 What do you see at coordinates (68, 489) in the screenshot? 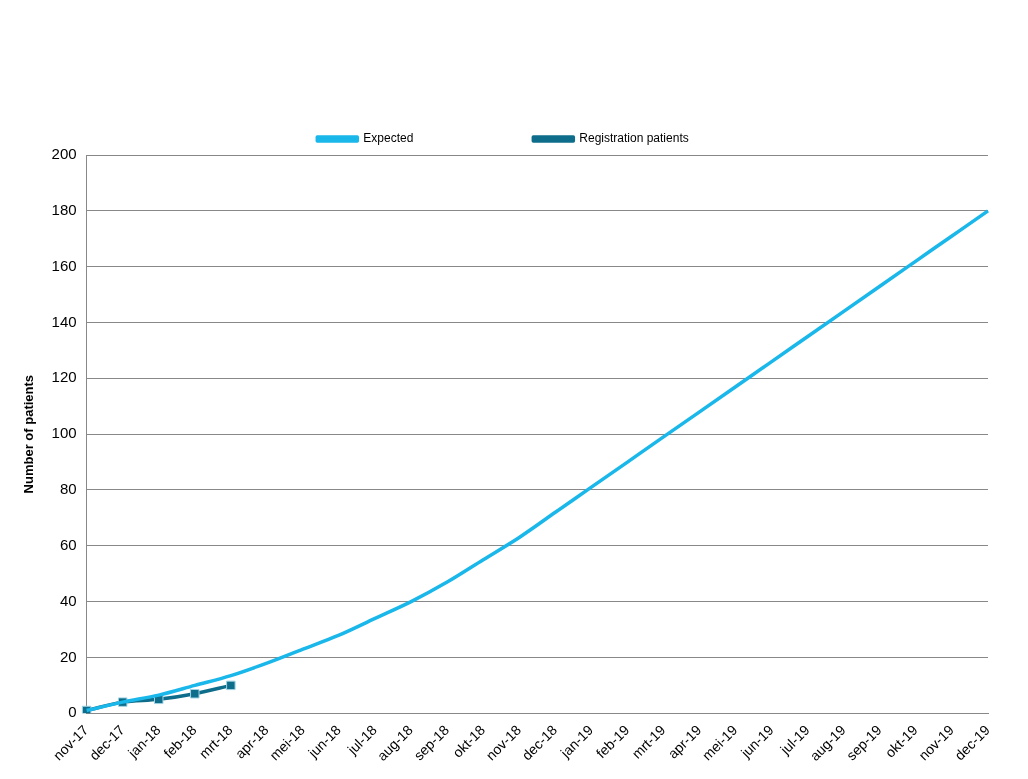
I see `y-tick-label: 80` at bounding box center [68, 489].